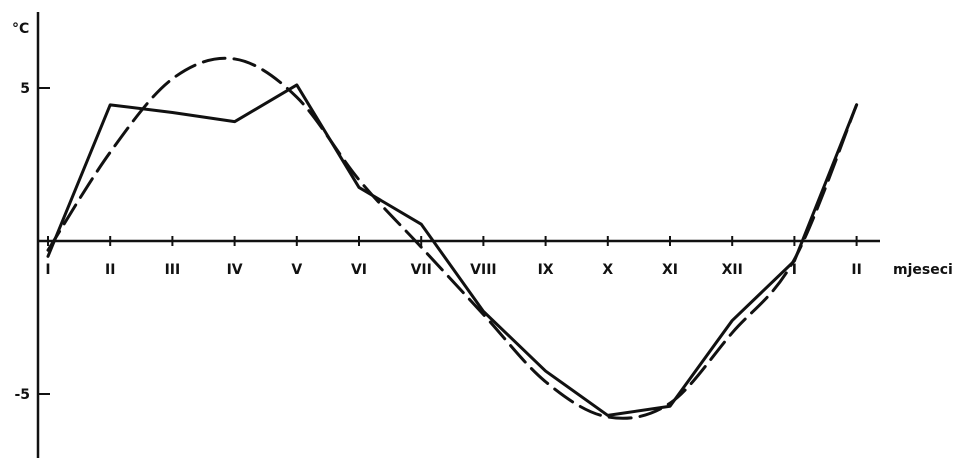 The width and height of the screenshot is (955, 461). I want to click on x-tick-label: X, so click(607, 270).